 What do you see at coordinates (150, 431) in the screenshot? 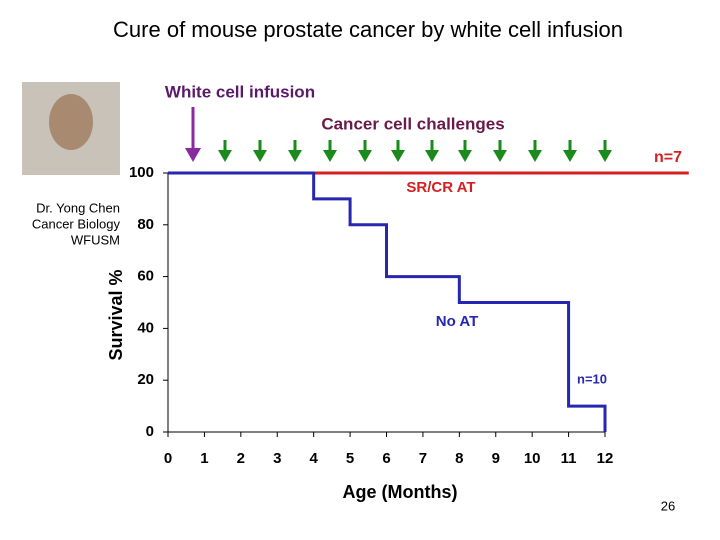
I see `y-tick-label: 0` at bounding box center [150, 431].